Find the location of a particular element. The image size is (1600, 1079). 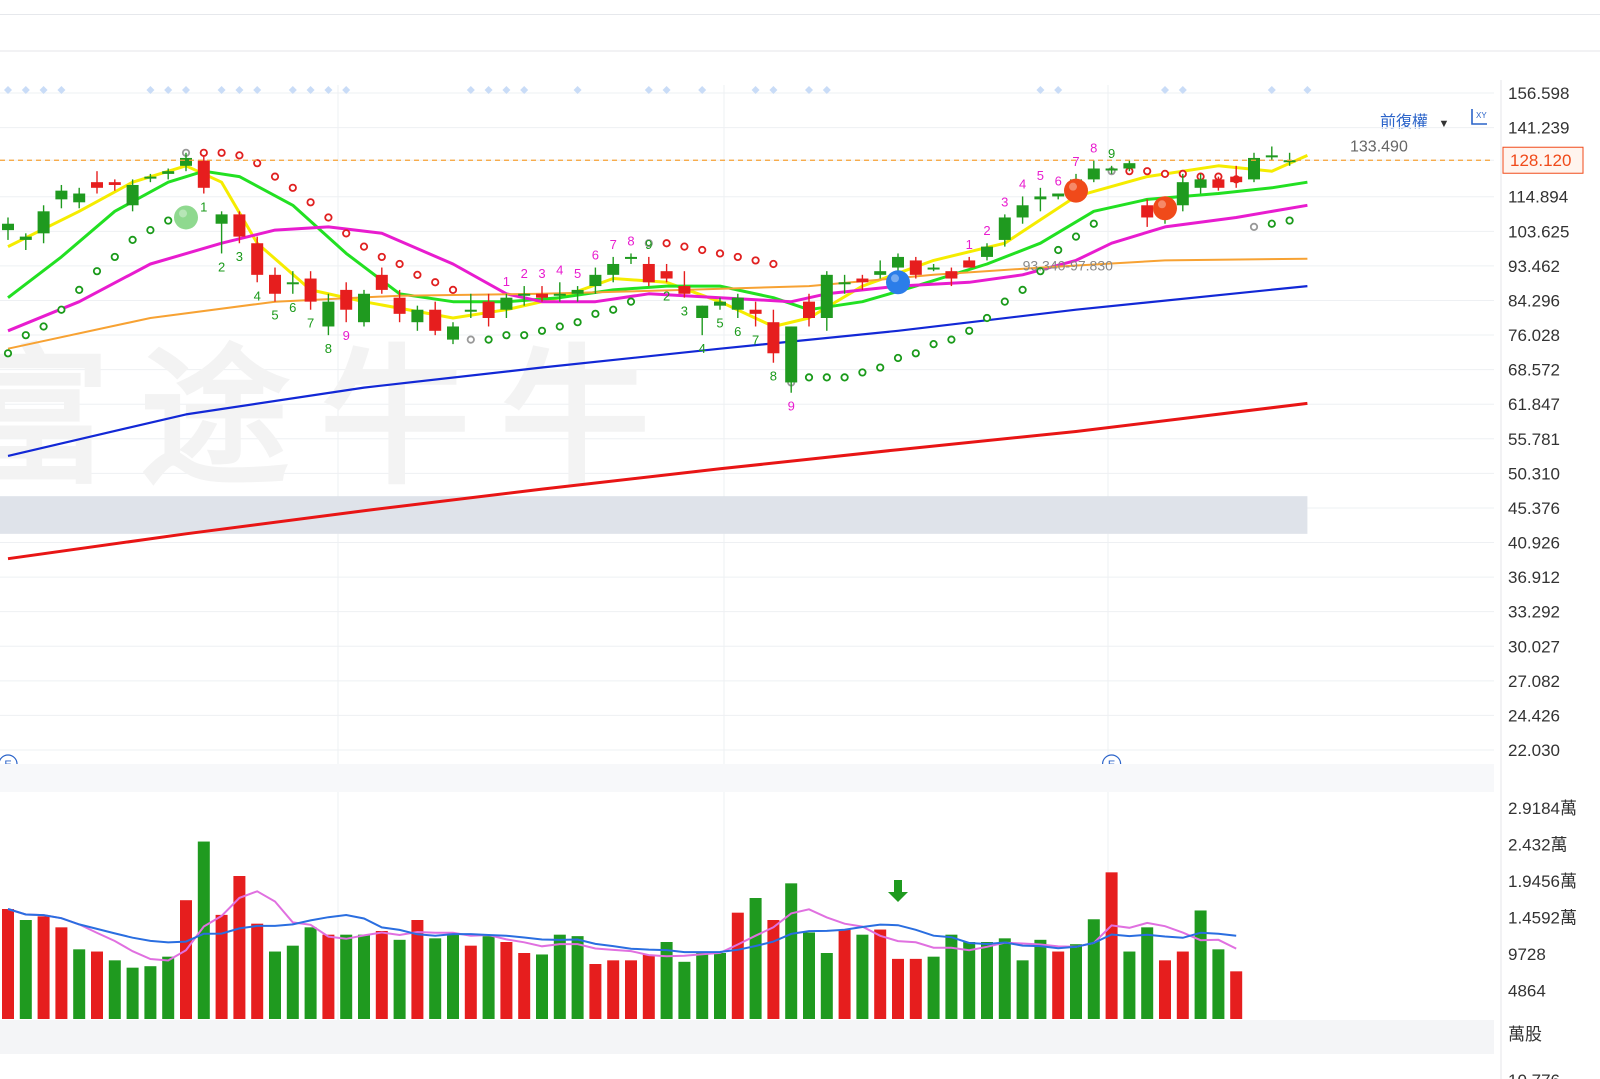

price-adjust-select: 前復權 ▼ is located at coordinates (1414, 120).